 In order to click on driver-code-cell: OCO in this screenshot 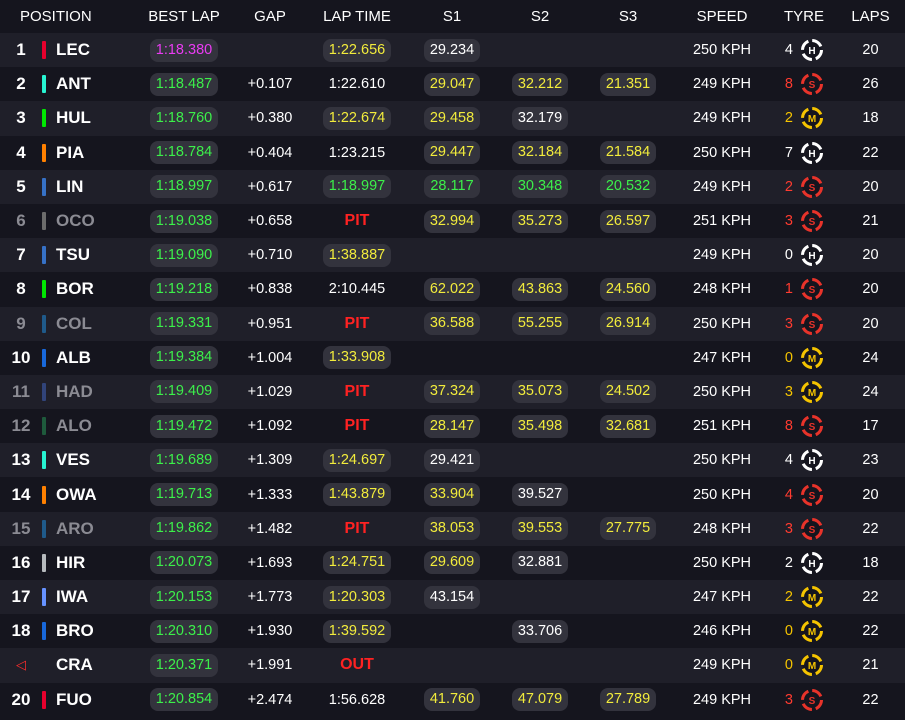, I will do `click(95, 221)`.